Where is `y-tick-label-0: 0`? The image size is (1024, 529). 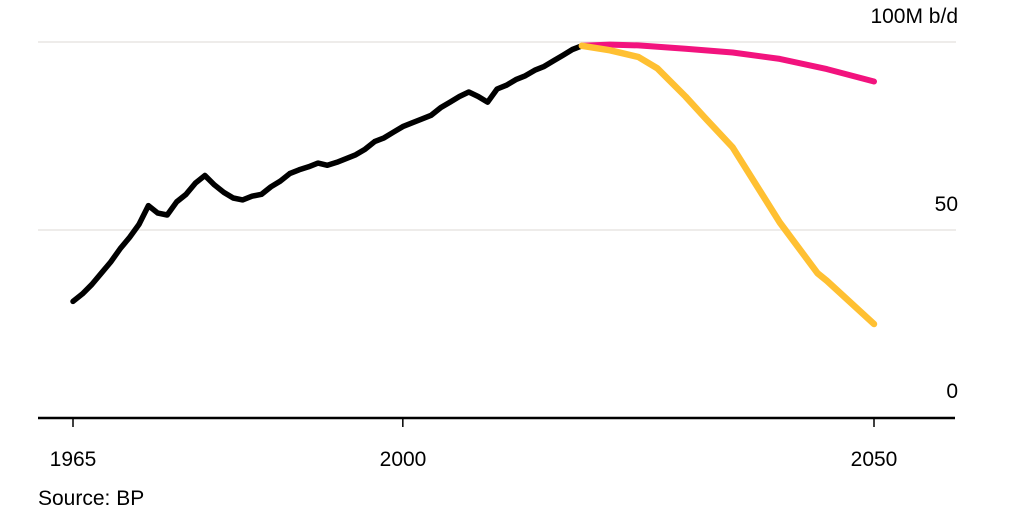
y-tick-label-0: 0 is located at coordinates (952, 391).